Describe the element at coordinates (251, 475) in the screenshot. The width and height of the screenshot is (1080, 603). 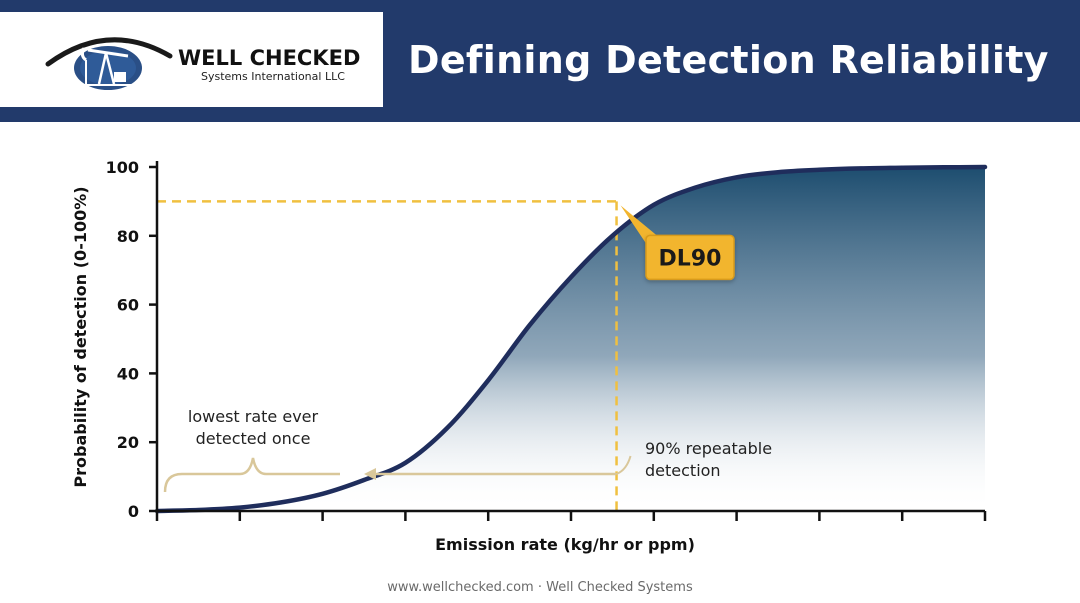
I see `lowest-rate-brace` at that location.